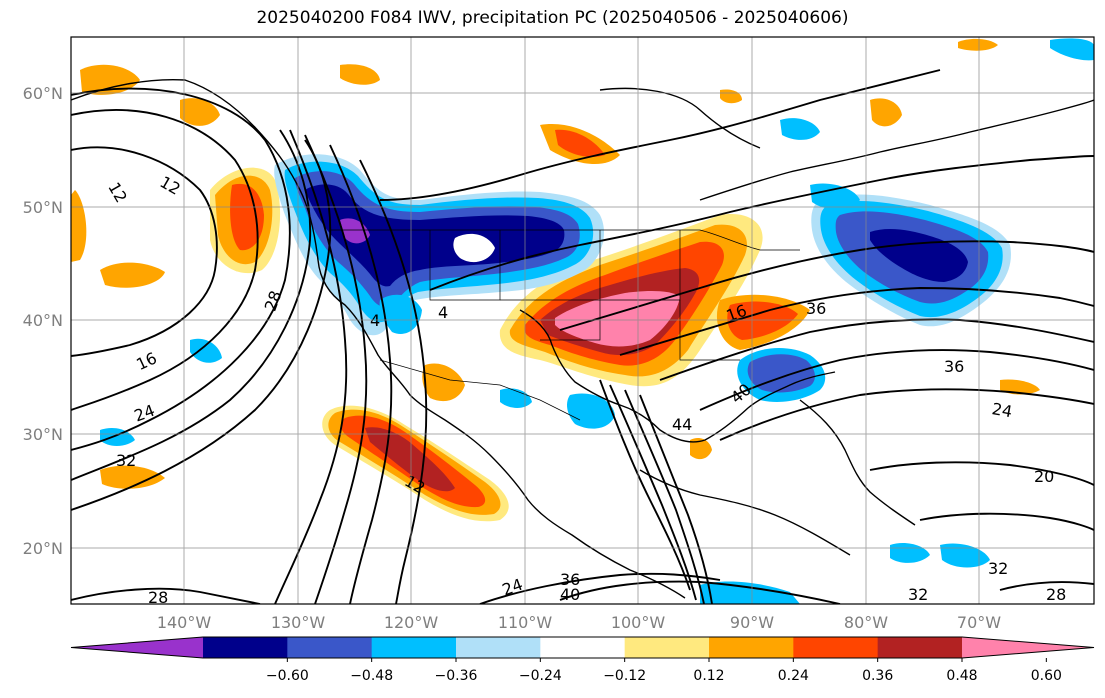  Describe the element at coordinates (525, 622) in the screenshot. I see `lon-tick-label: 110°W` at that location.